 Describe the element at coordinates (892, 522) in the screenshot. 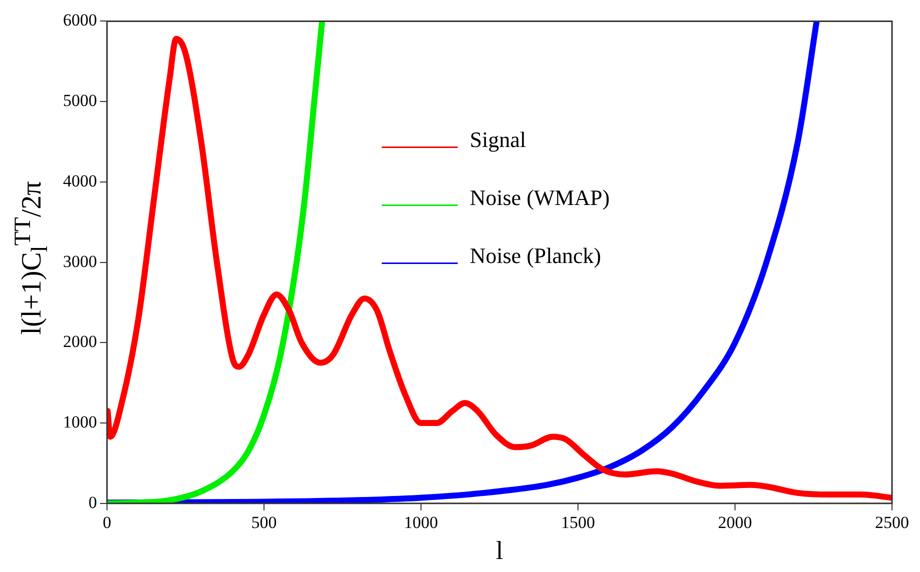

I see `x-tick-label: 2500` at that location.